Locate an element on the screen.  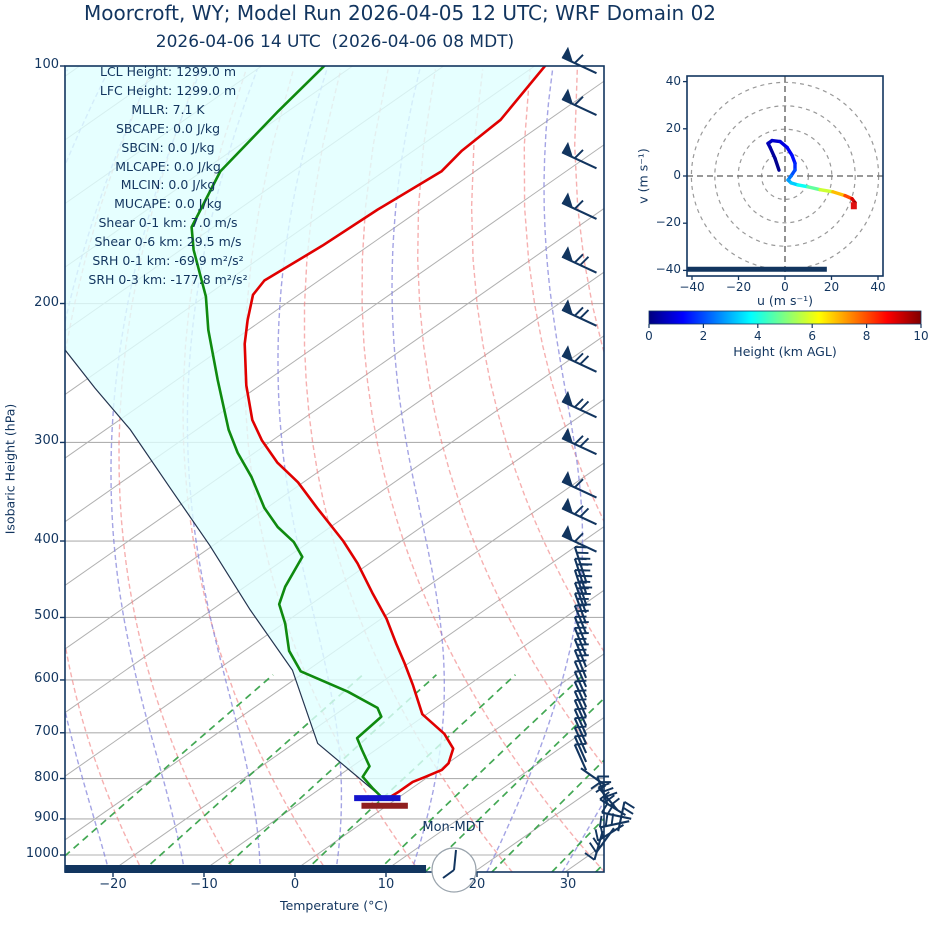
hodograph-panel is located at coordinates (783, 177).